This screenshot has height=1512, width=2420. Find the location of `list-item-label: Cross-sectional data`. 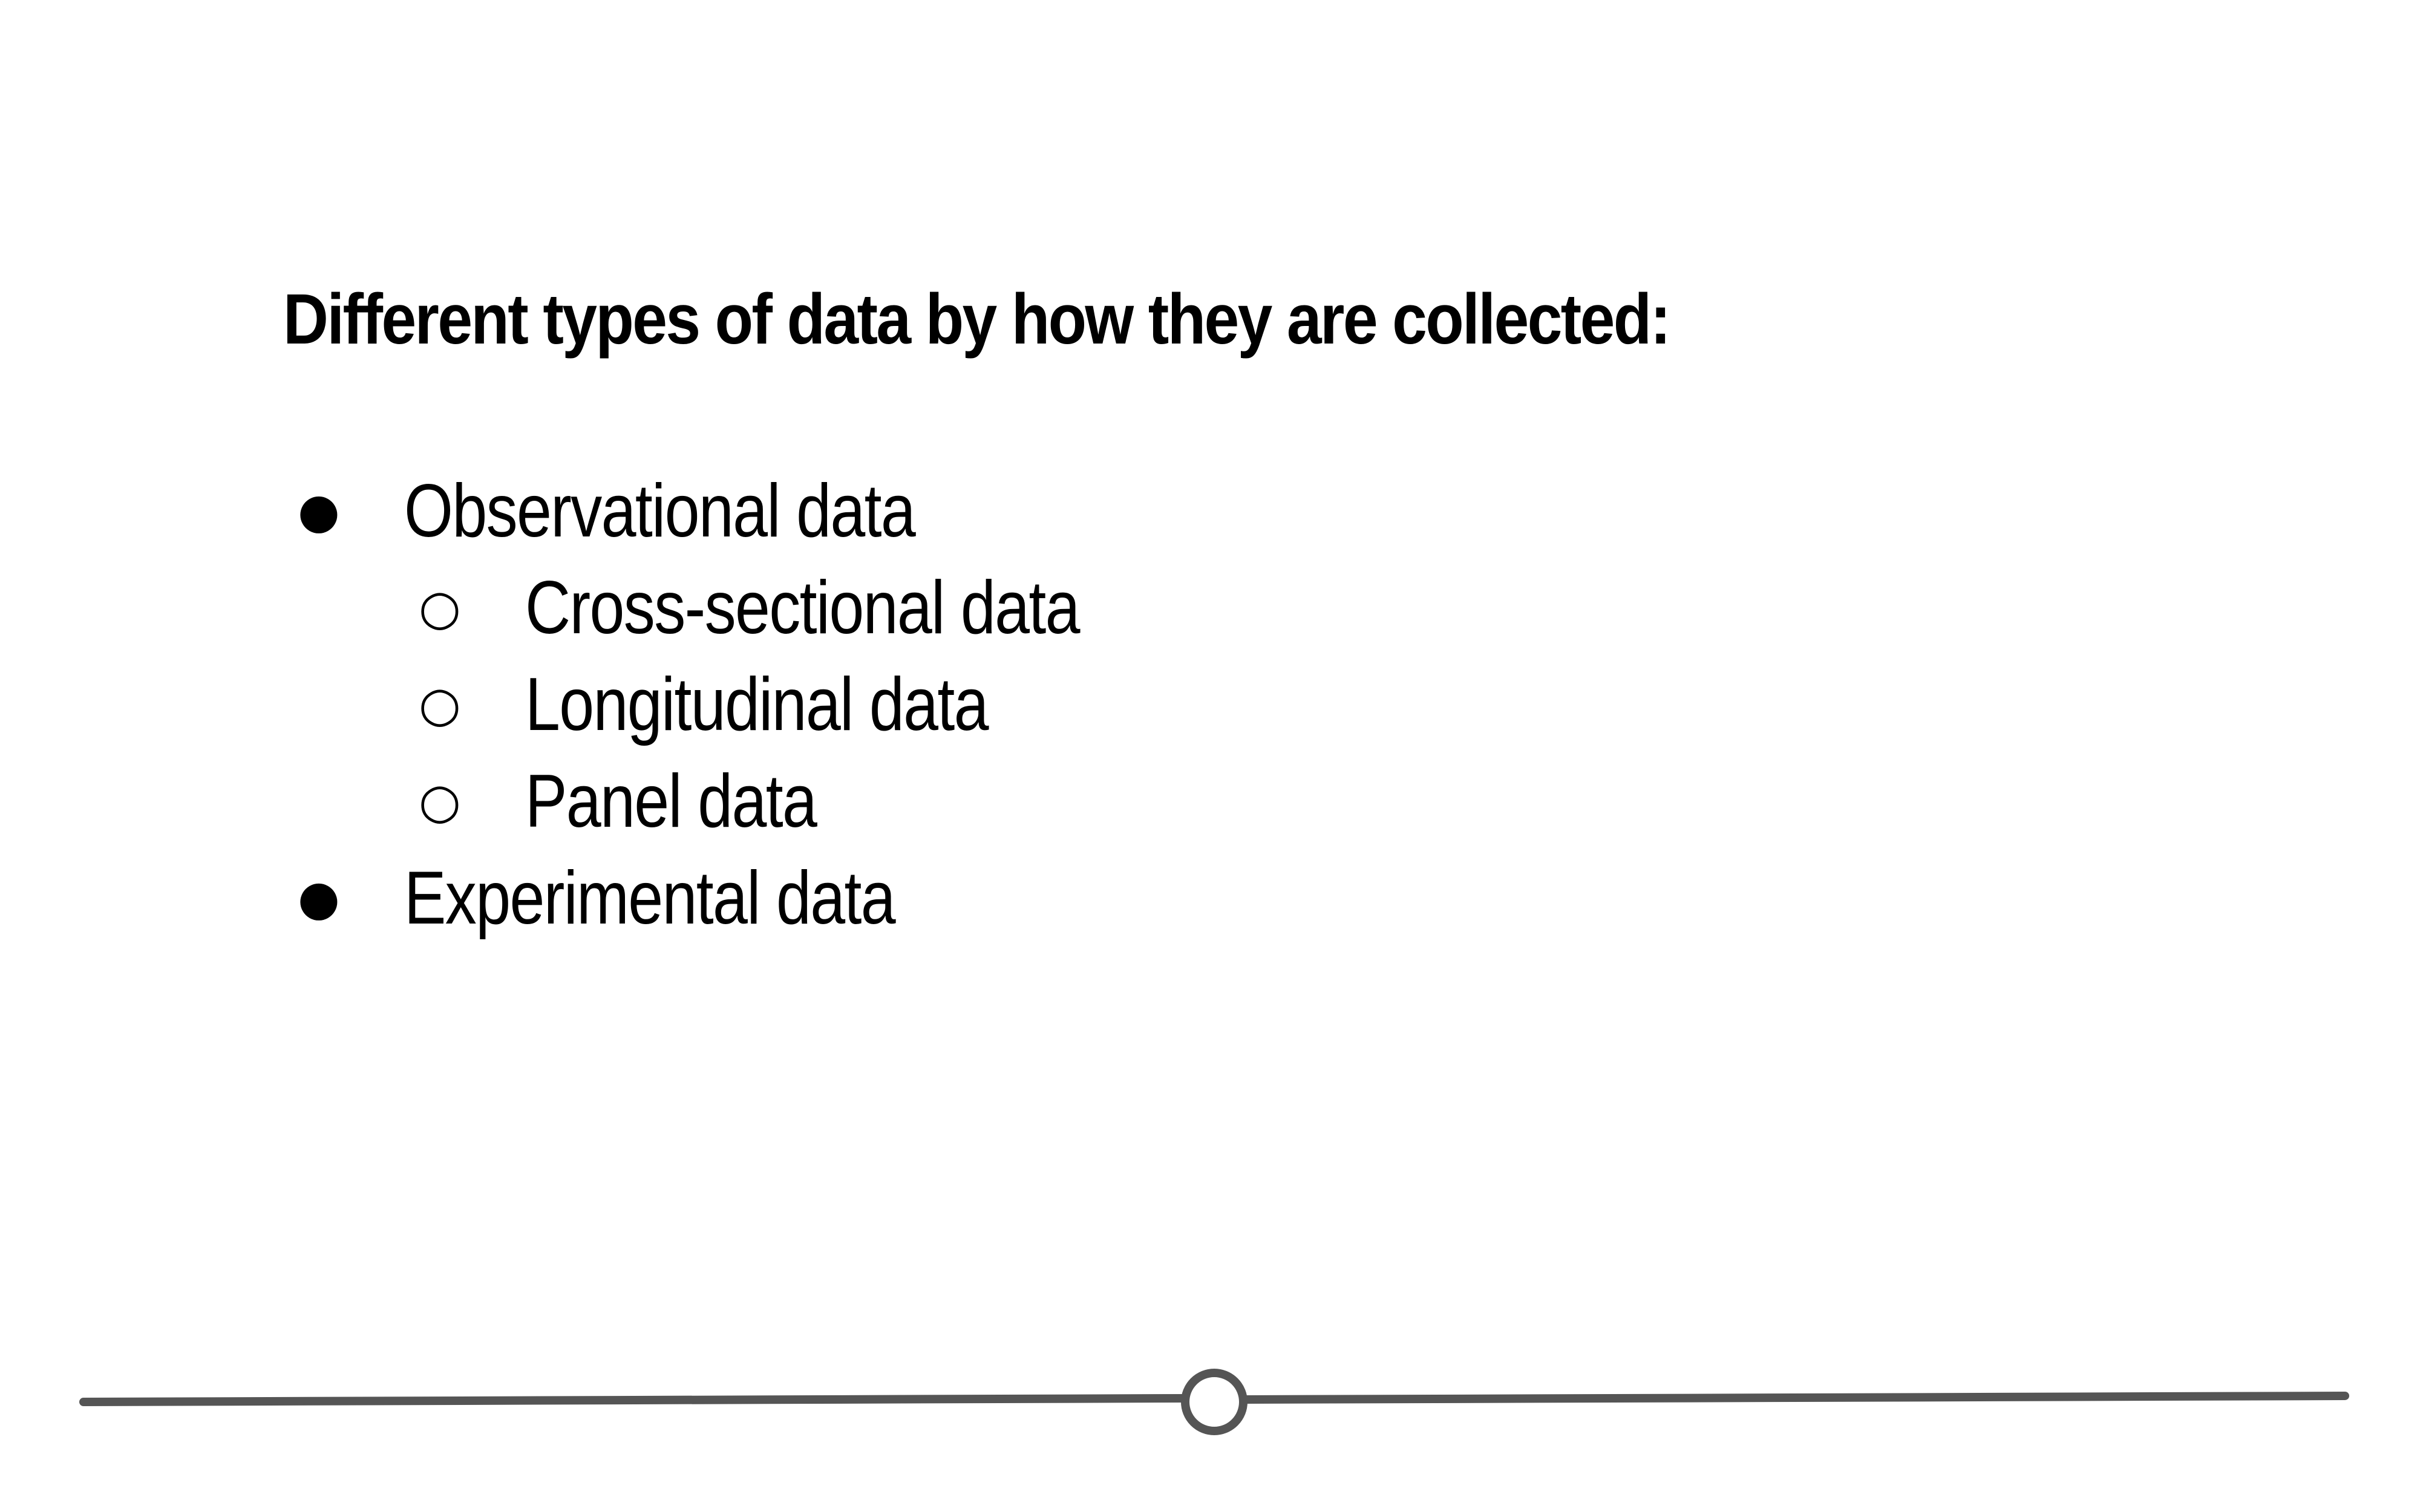

list-item-label: Cross-sectional data is located at coordinates (803, 608).